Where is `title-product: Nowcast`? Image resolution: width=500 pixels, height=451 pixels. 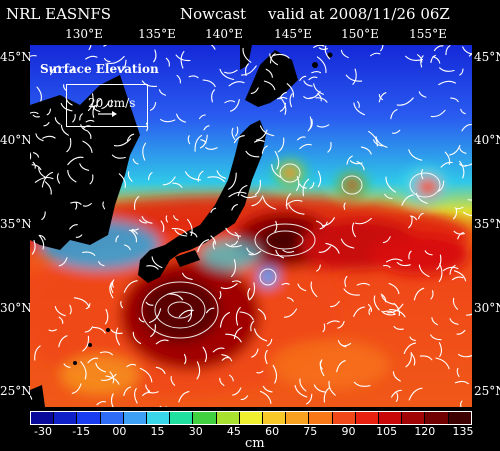
title-product: Nowcast is located at coordinates (213, 14).